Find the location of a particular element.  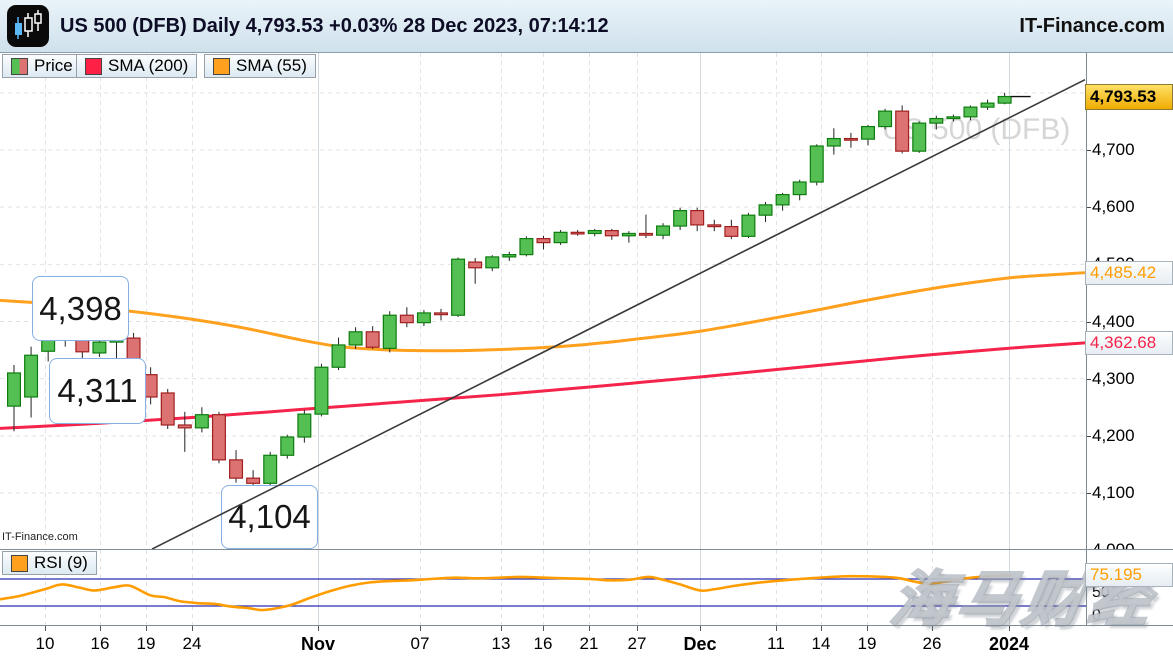

callout-high-label: 4,398 is located at coordinates (80, 308).